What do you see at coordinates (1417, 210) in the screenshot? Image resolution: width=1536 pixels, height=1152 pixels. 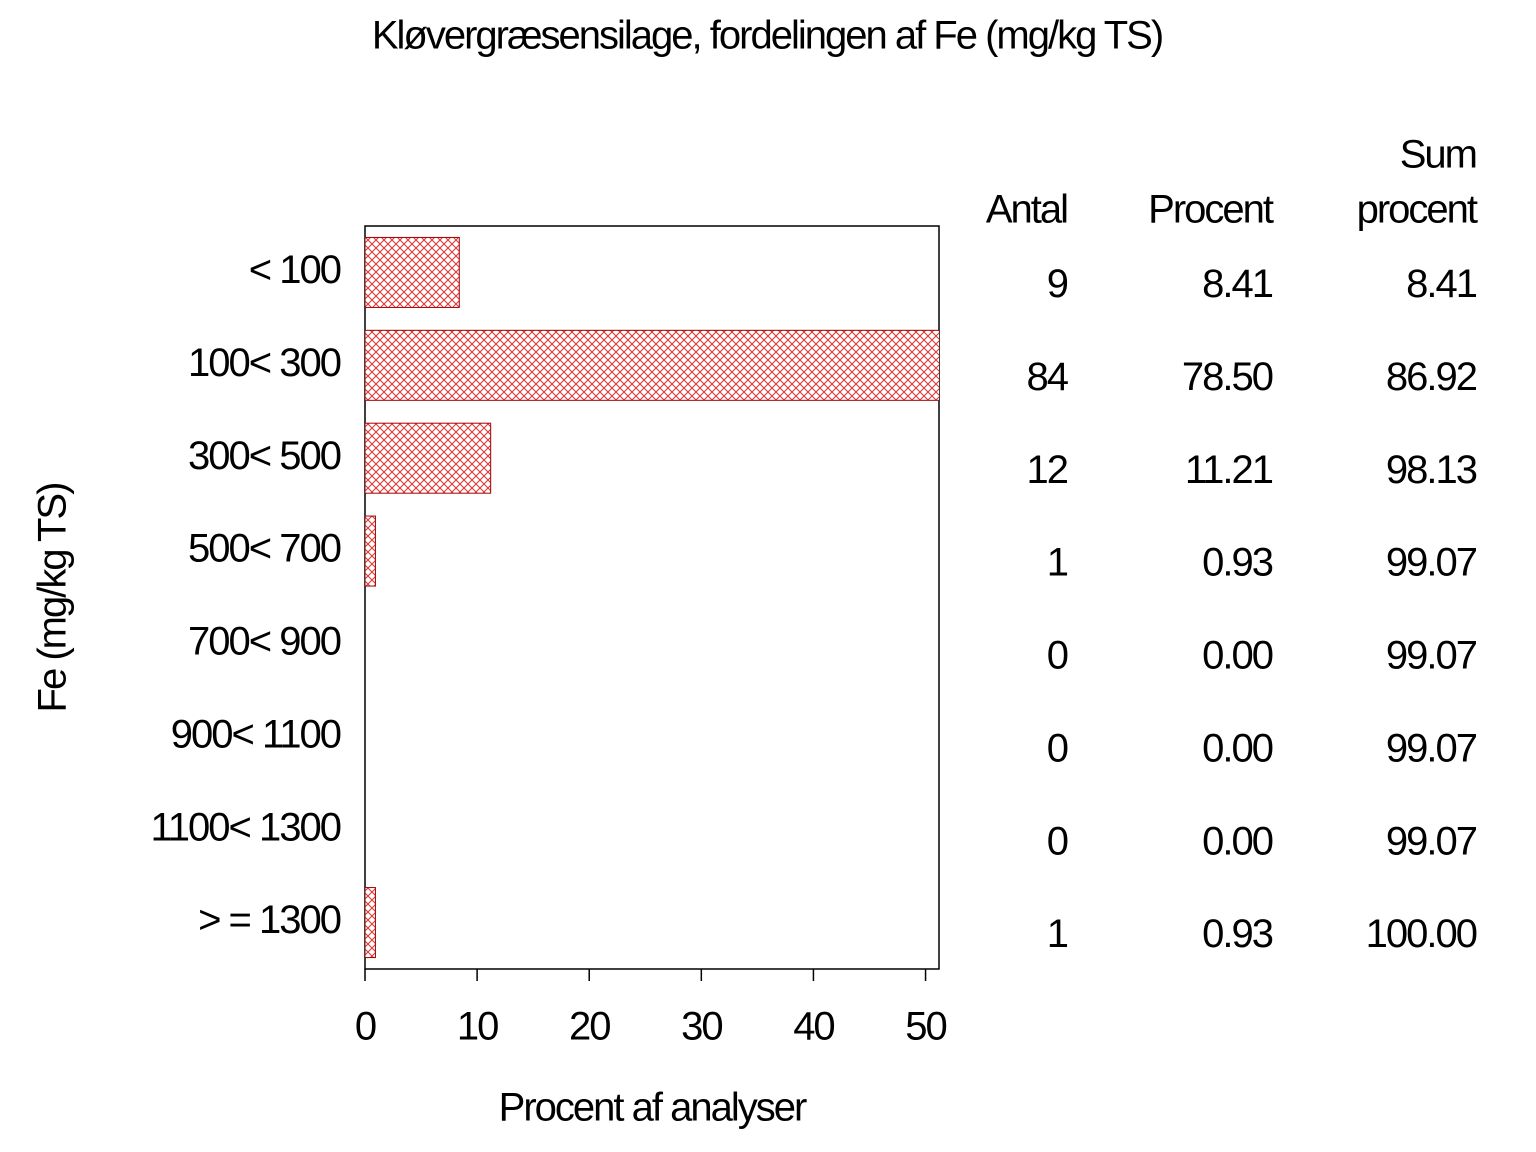 I see `table-header: procent` at bounding box center [1417, 210].